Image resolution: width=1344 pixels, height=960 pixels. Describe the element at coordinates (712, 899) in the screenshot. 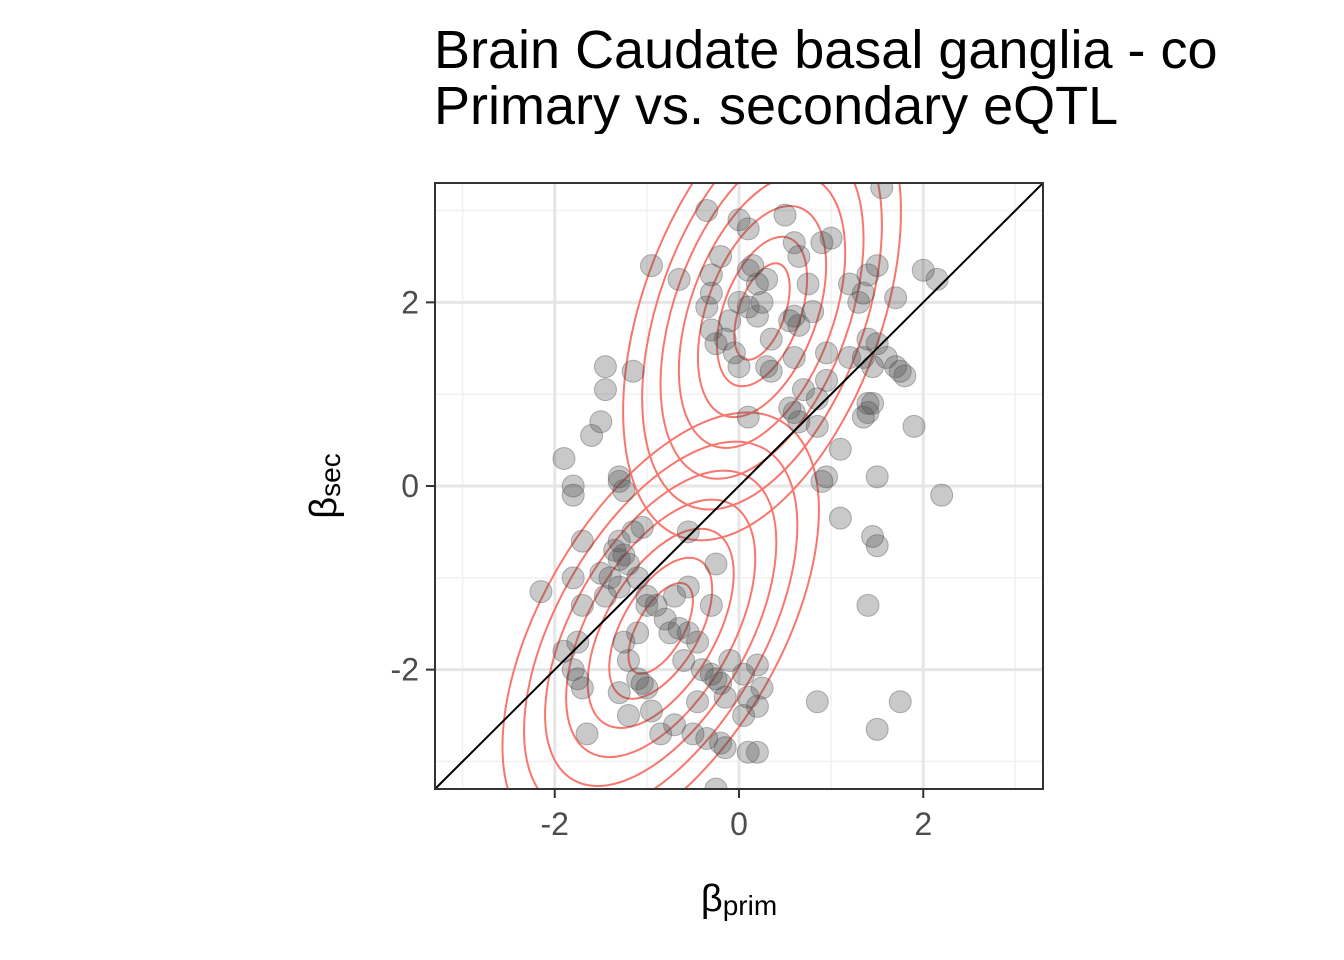

I see `x-axis-title-symbol: β` at that location.